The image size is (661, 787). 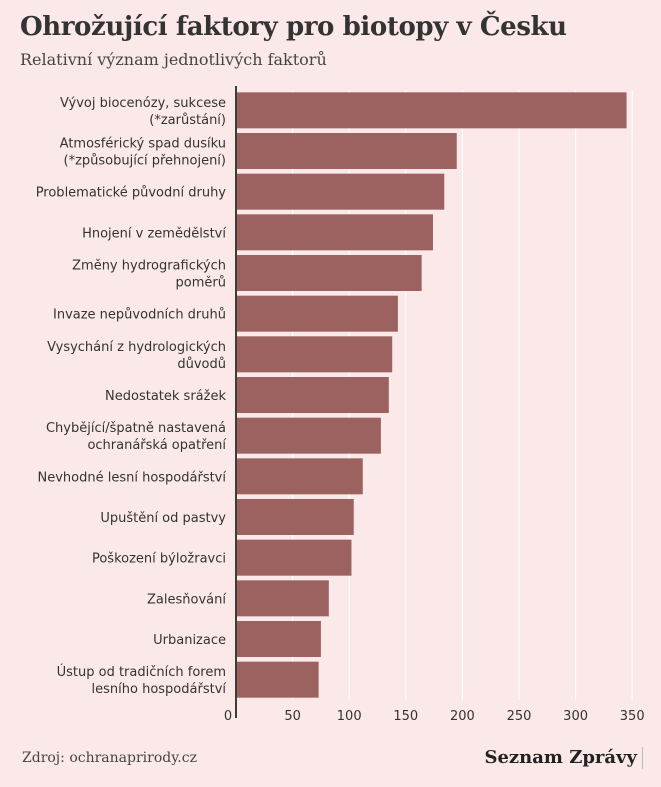 I want to click on chart-subtitle: Relativní význam jednotlivých faktorů, so click(x=173, y=59).